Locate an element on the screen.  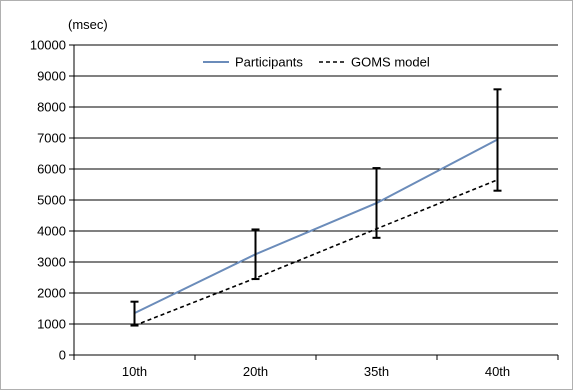
y-tick-label: 8000 is located at coordinates (51, 107).